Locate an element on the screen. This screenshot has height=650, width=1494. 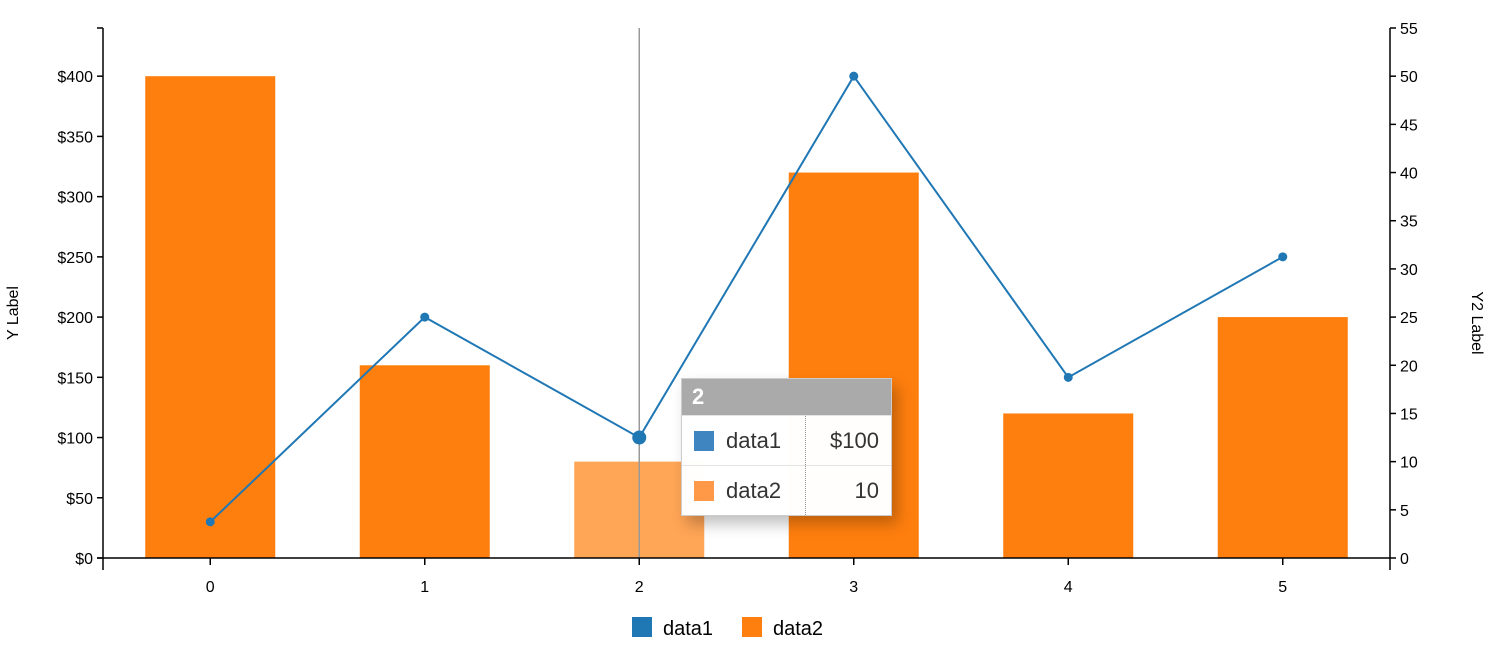
tooltip-name-data2: data2 is located at coordinates (754, 490).